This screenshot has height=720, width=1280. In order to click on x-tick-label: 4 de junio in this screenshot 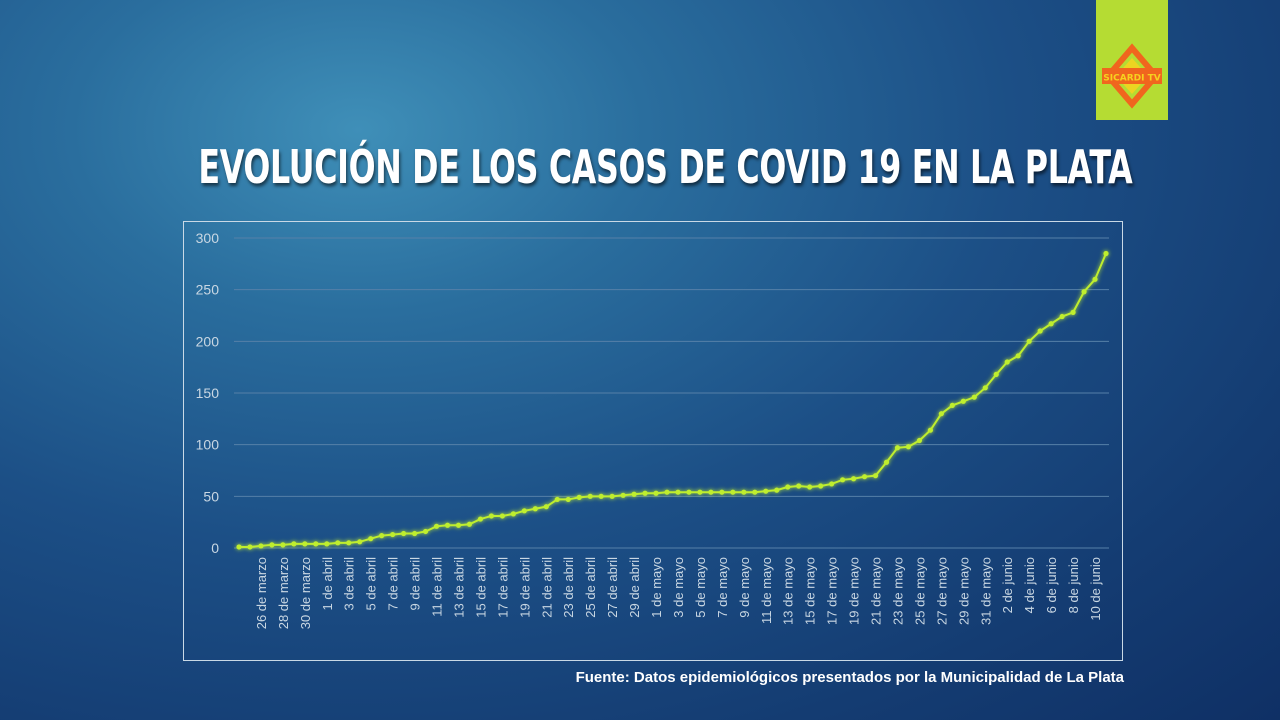, I will do `click(1029, 585)`.